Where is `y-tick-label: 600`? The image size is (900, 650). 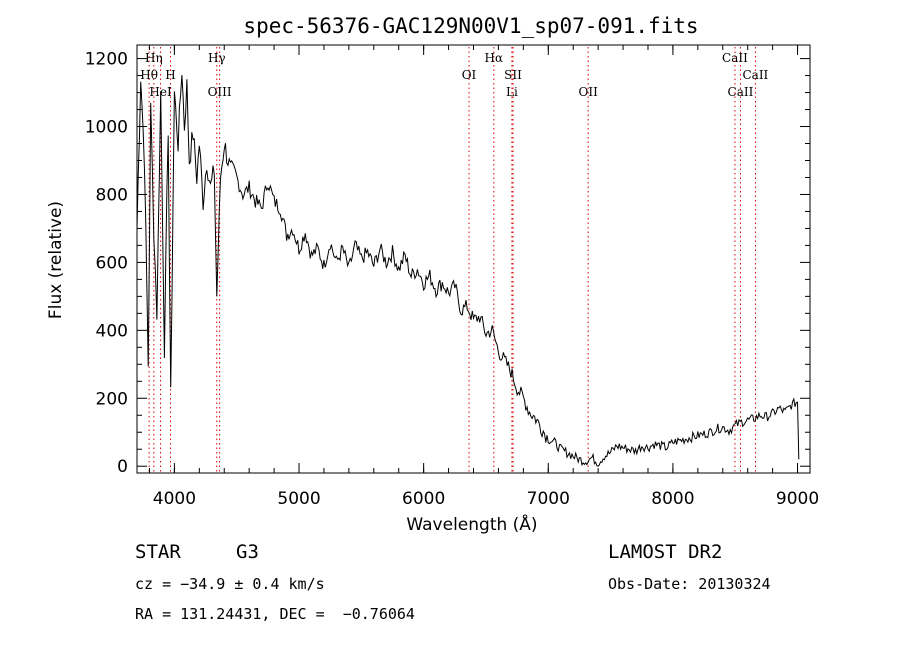 y-tick-label: 600 is located at coordinates (112, 263).